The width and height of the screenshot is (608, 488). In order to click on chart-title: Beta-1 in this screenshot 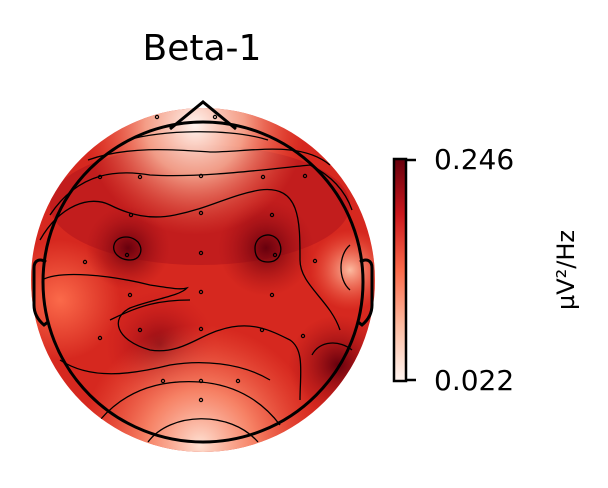, I will do `click(202, 48)`.